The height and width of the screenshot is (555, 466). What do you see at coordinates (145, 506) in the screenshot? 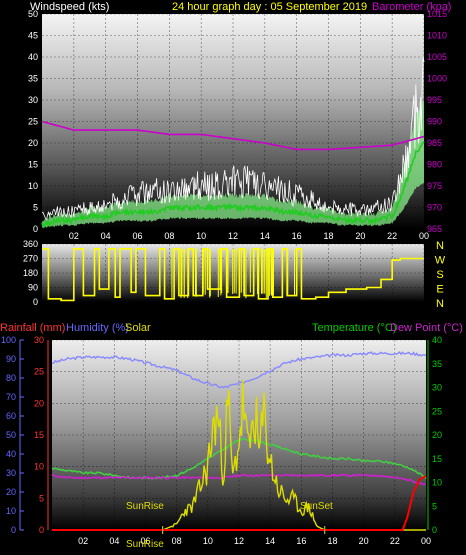
I see `sunrise-annotation: SunRise` at bounding box center [145, 506].